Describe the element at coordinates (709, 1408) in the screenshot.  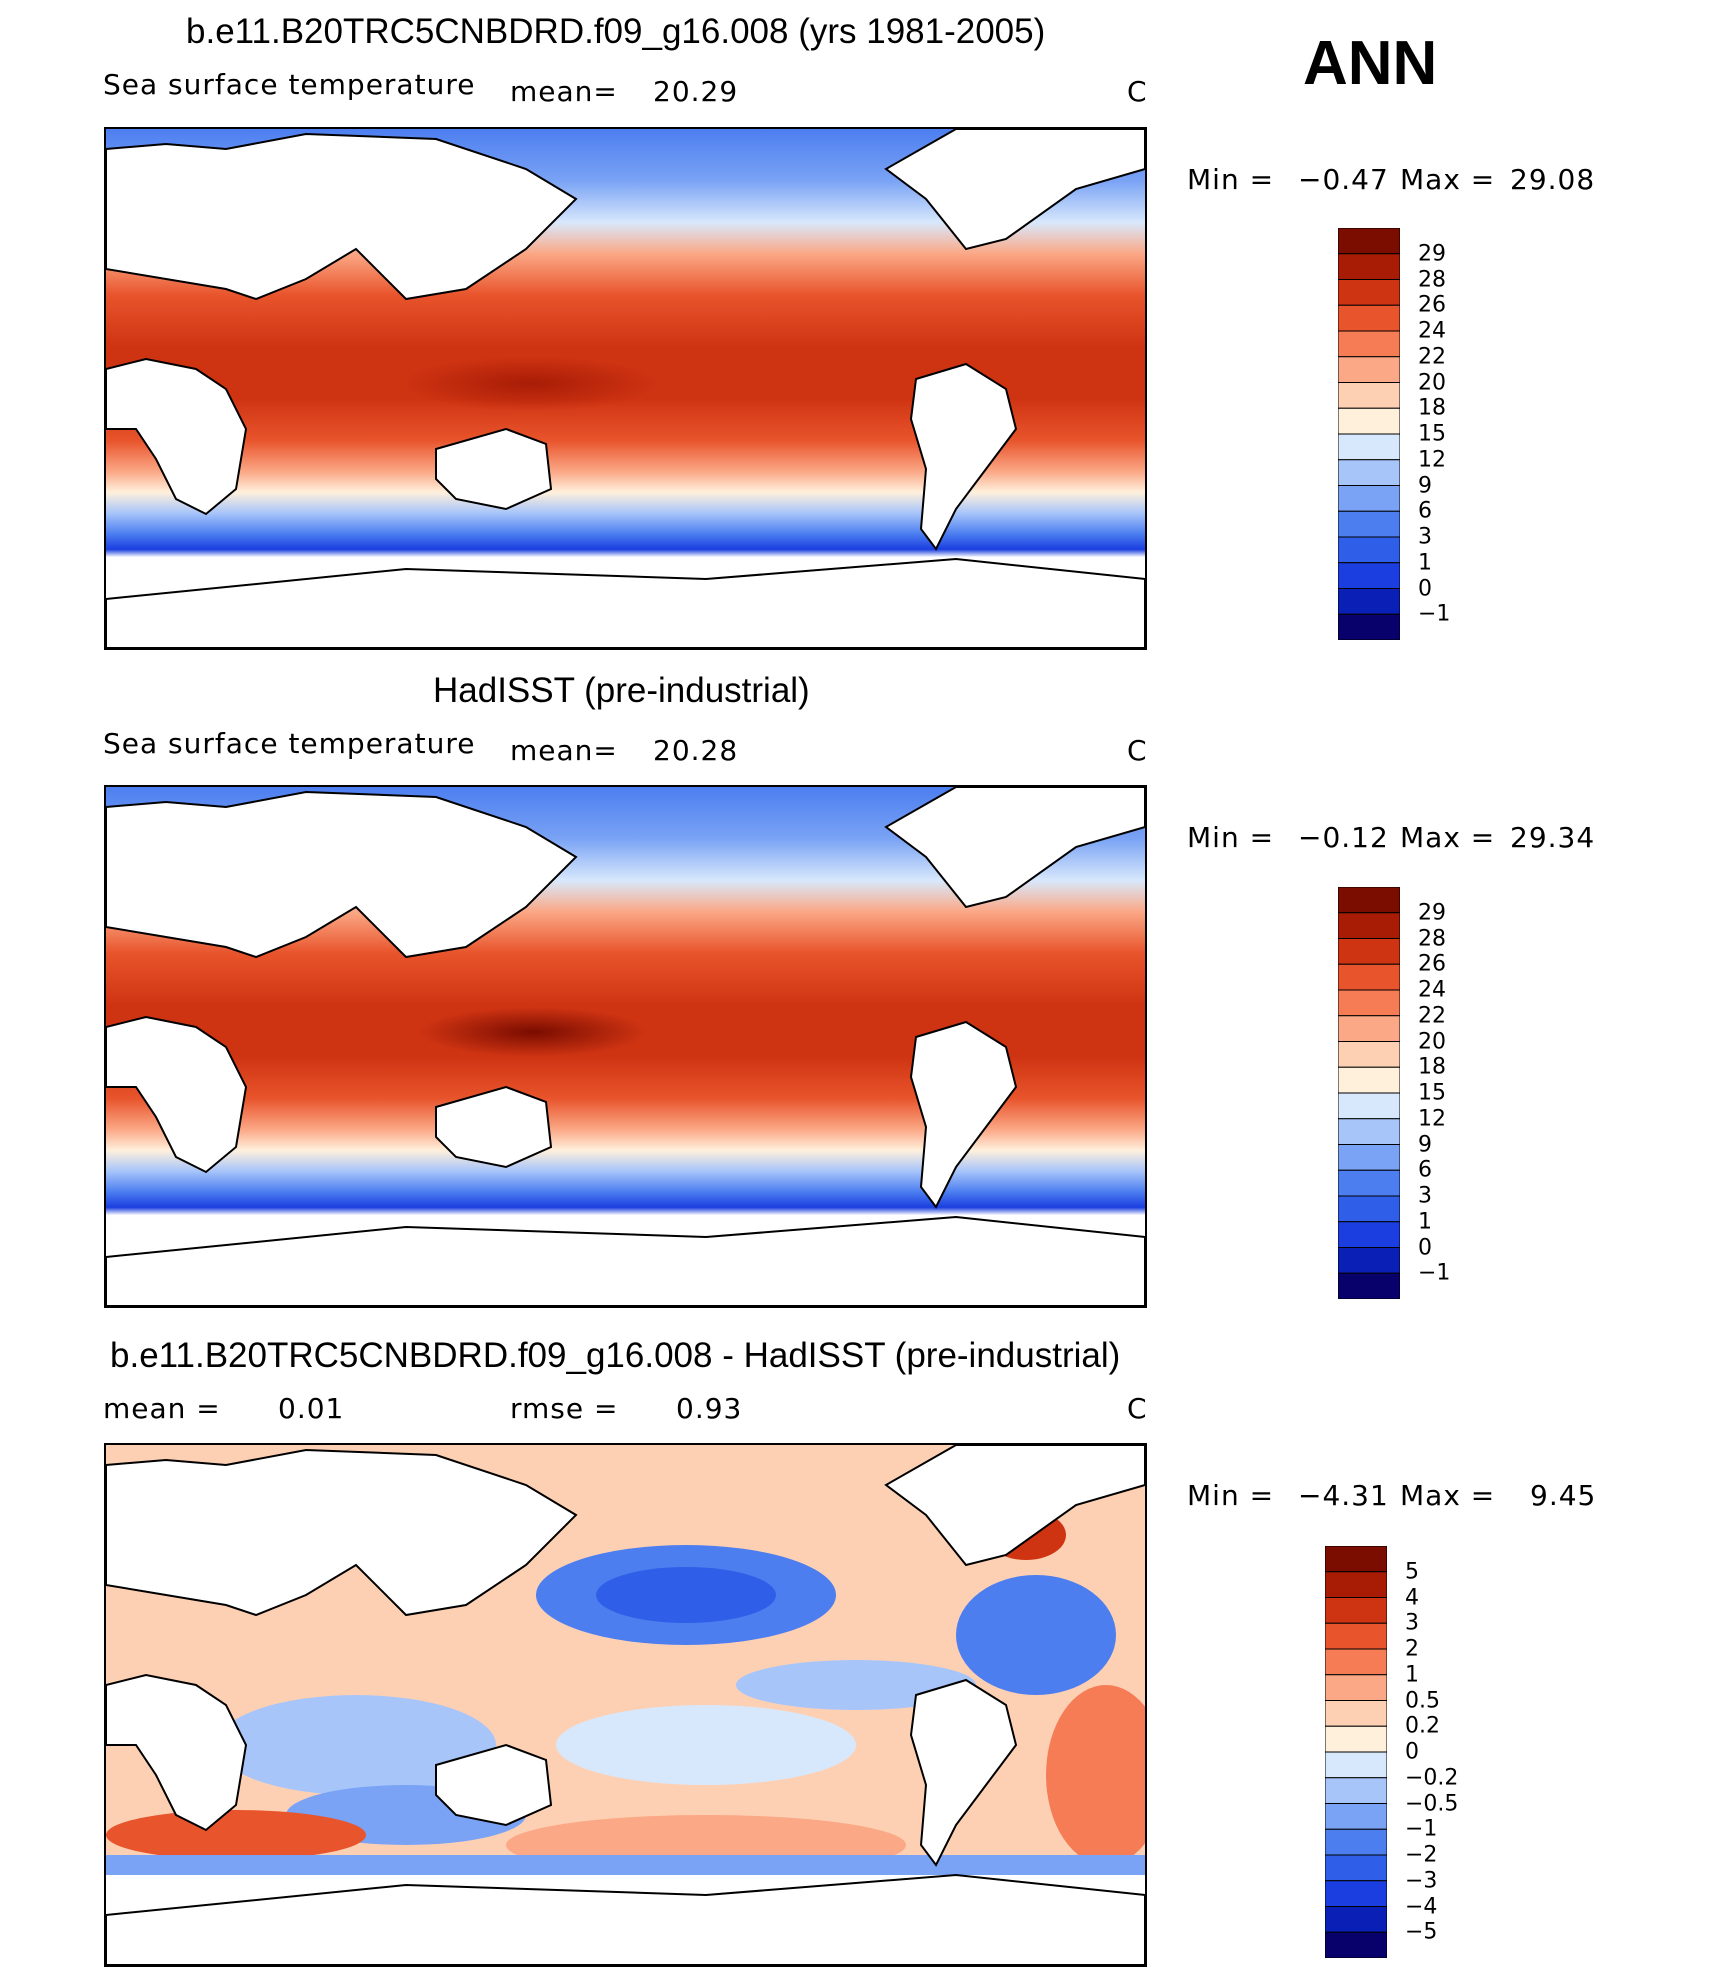
I see `panel-3-rmse-value: 0.93` at that location.